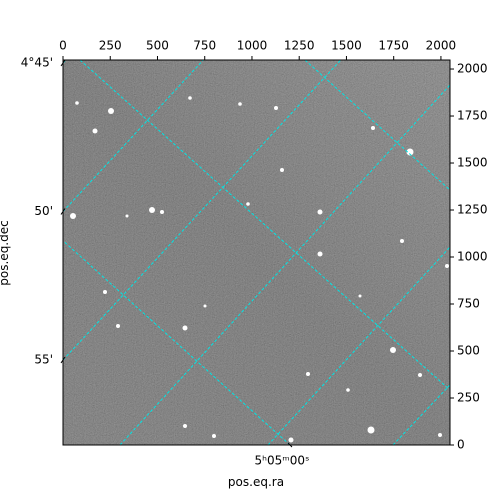 Image resolution: width=500 pixels, height=504 pixels. Describe the element at coordinates (468, 398) in the screenshot. I see `y-tick-label: 250` at that location.